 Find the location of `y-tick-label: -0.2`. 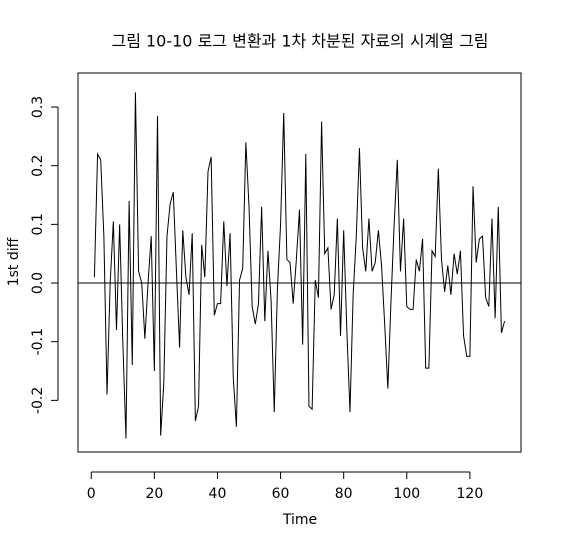

y-tick-label: -0.2 is located at coordinates (38, 400).